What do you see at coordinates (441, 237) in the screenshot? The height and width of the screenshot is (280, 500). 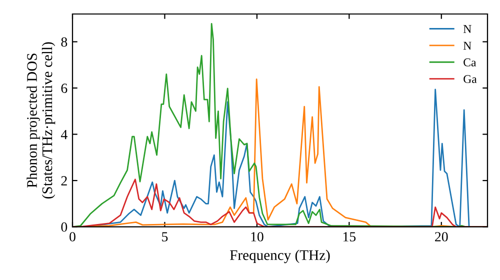 I see `x-tick-label: 20` at bounding box center [441, 237].